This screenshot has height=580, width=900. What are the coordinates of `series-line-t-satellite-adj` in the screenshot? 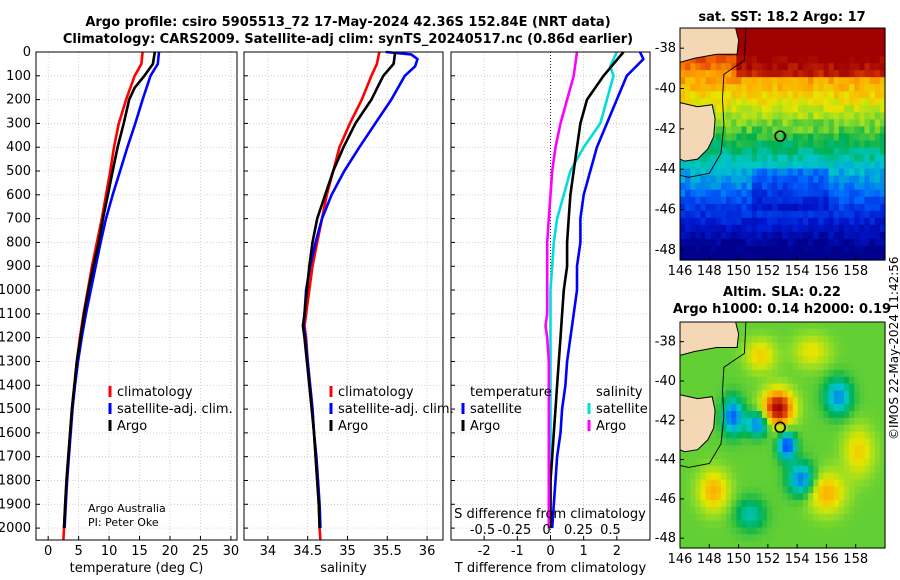 It's located at (597, 290).